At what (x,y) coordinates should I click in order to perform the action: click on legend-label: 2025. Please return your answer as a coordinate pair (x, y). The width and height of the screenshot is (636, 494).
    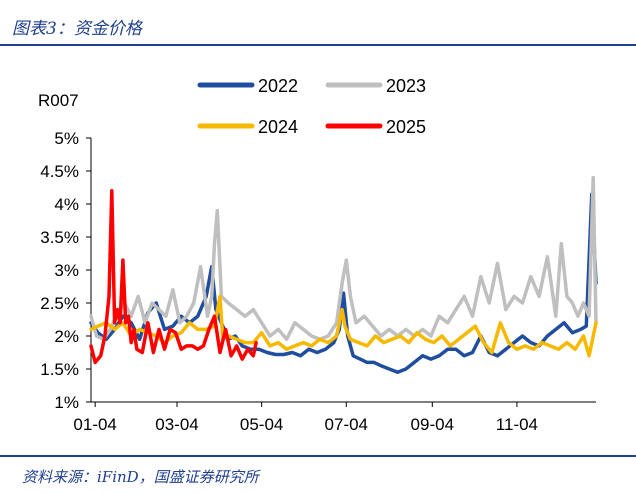
    Looking at the image, I should click on (406, 127).